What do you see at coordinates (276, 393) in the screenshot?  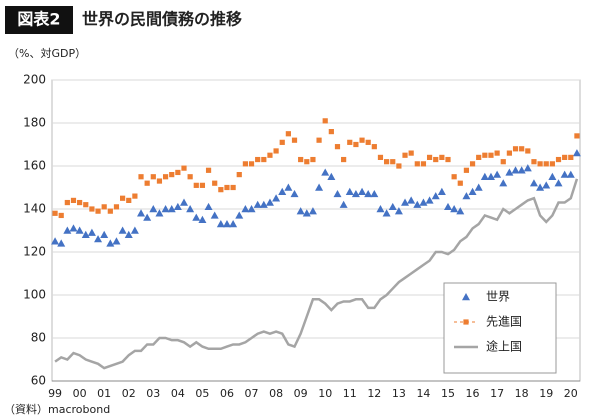 I see `x-tick-label: 08` at bounding box center [276, 393].